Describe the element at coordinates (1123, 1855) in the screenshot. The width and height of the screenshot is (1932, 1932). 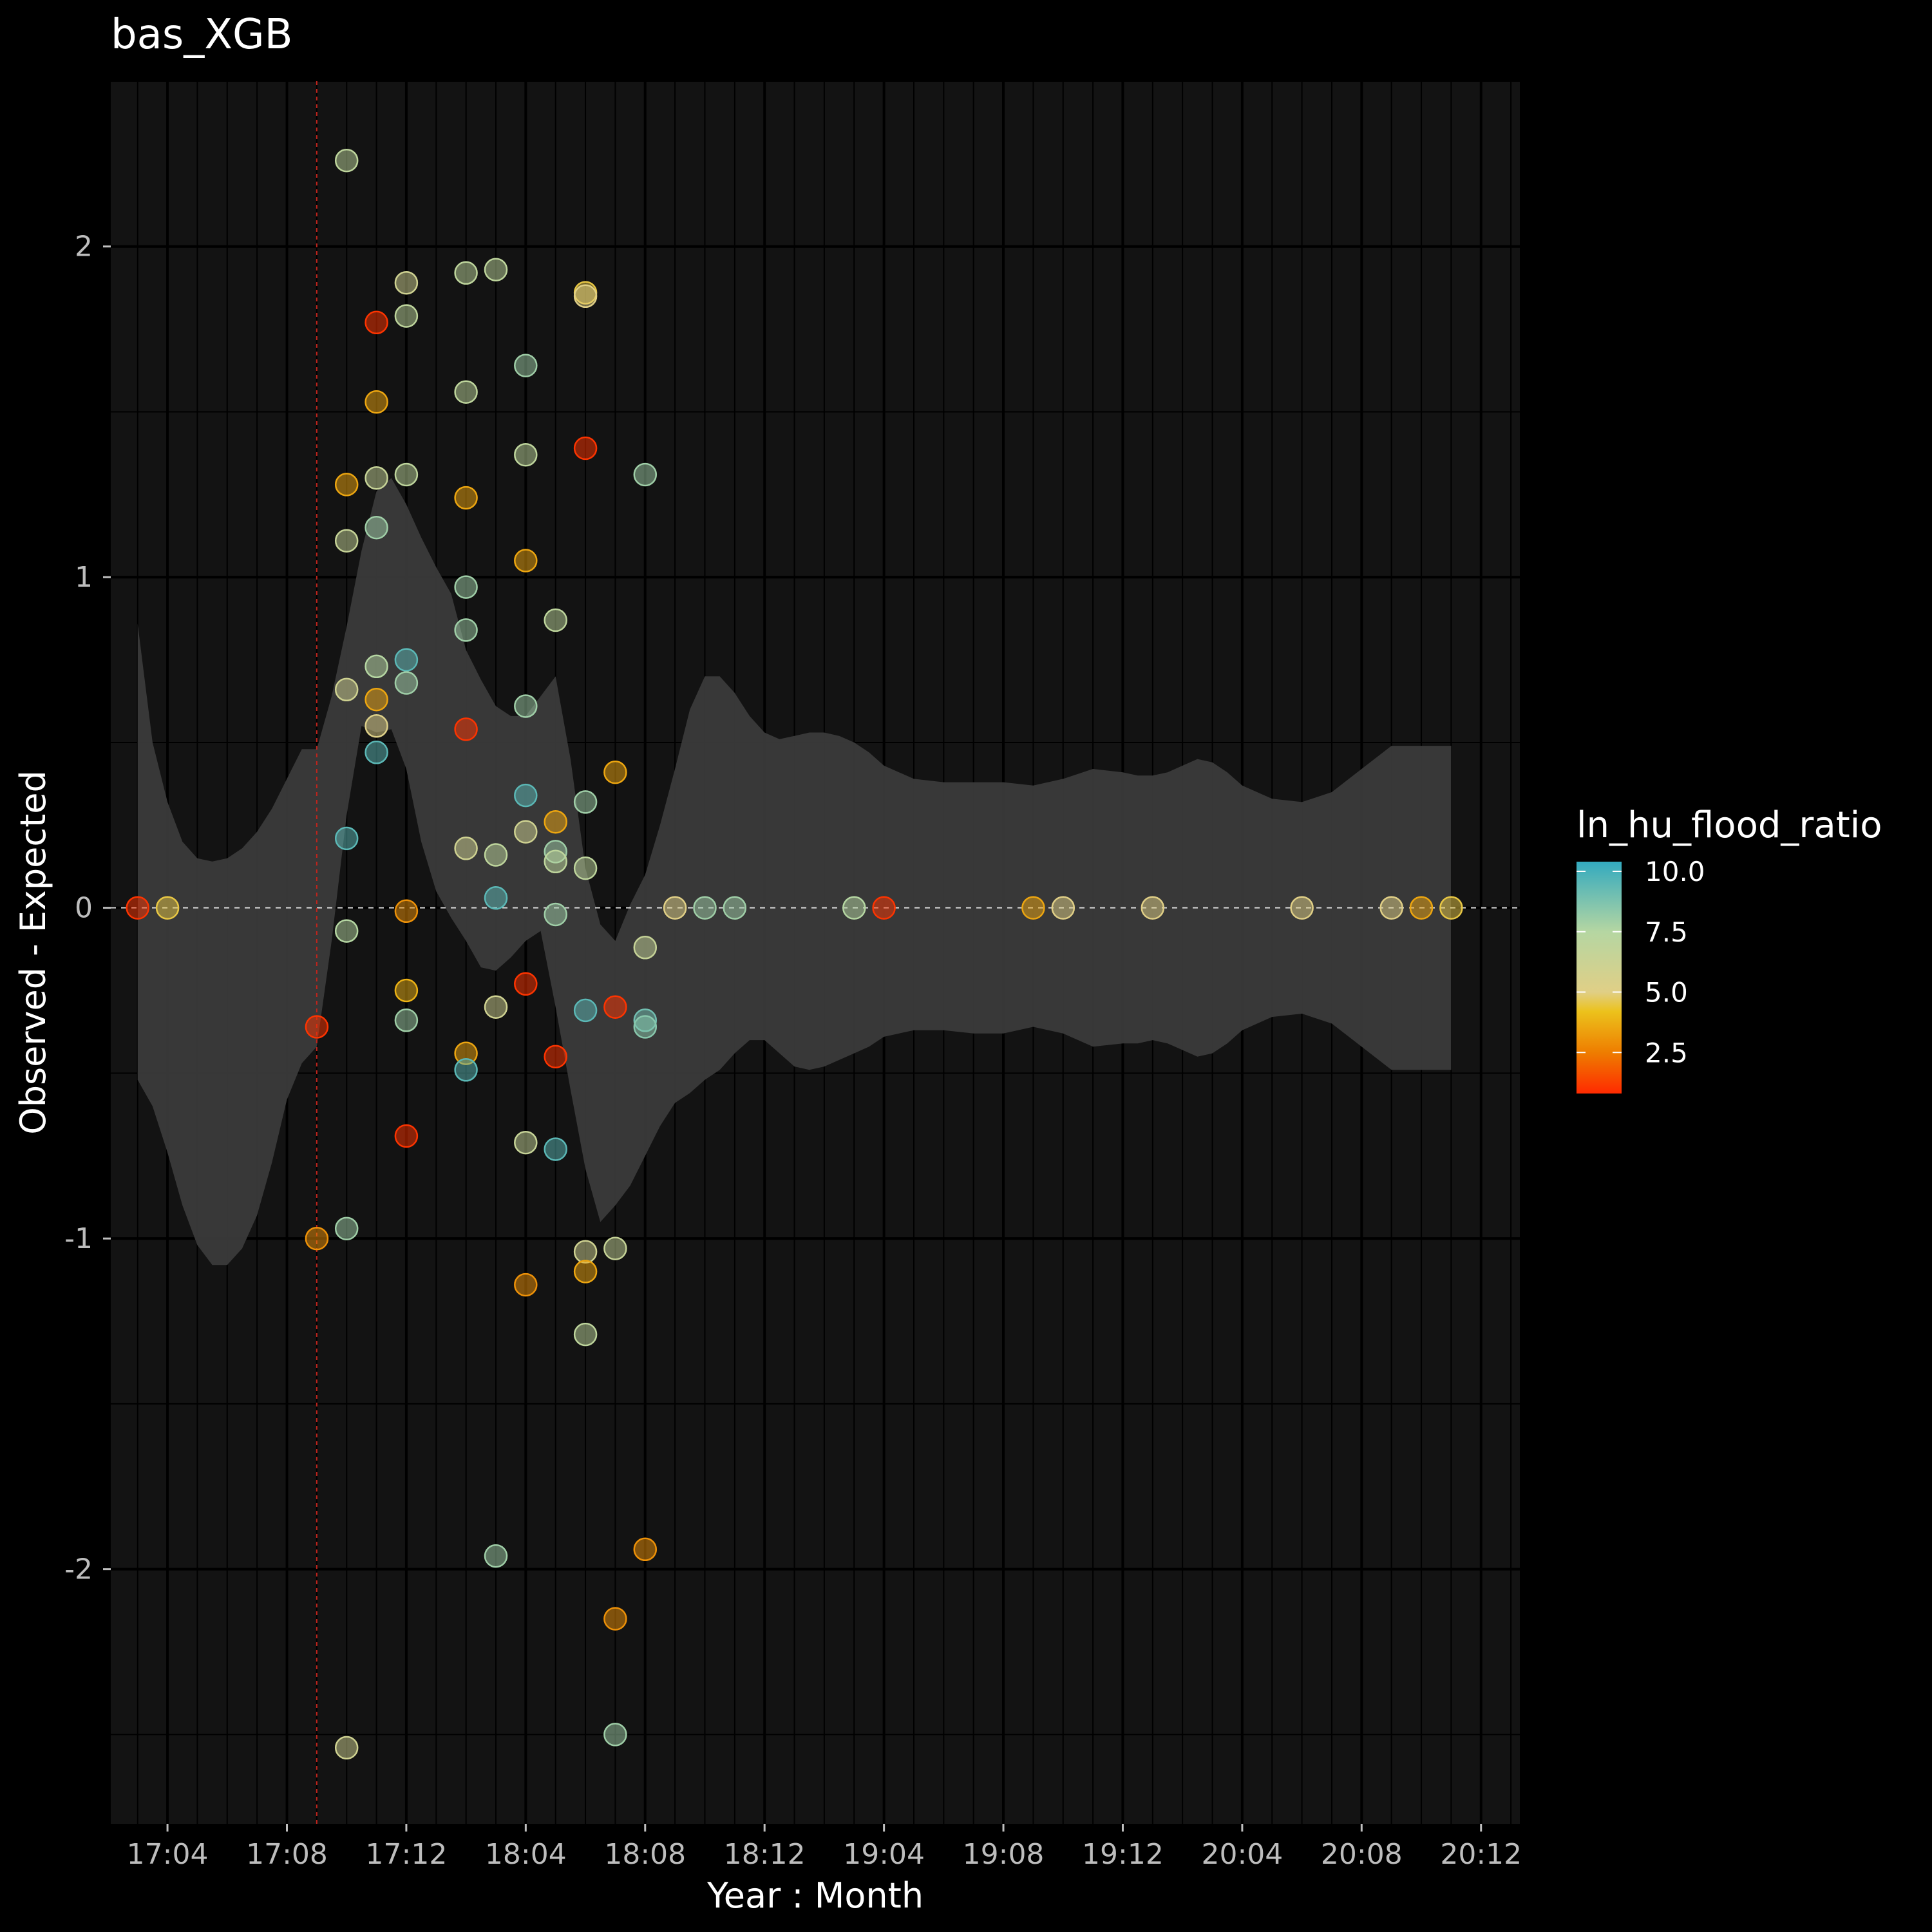
I see `x-tick-label: 19:12` at that location.